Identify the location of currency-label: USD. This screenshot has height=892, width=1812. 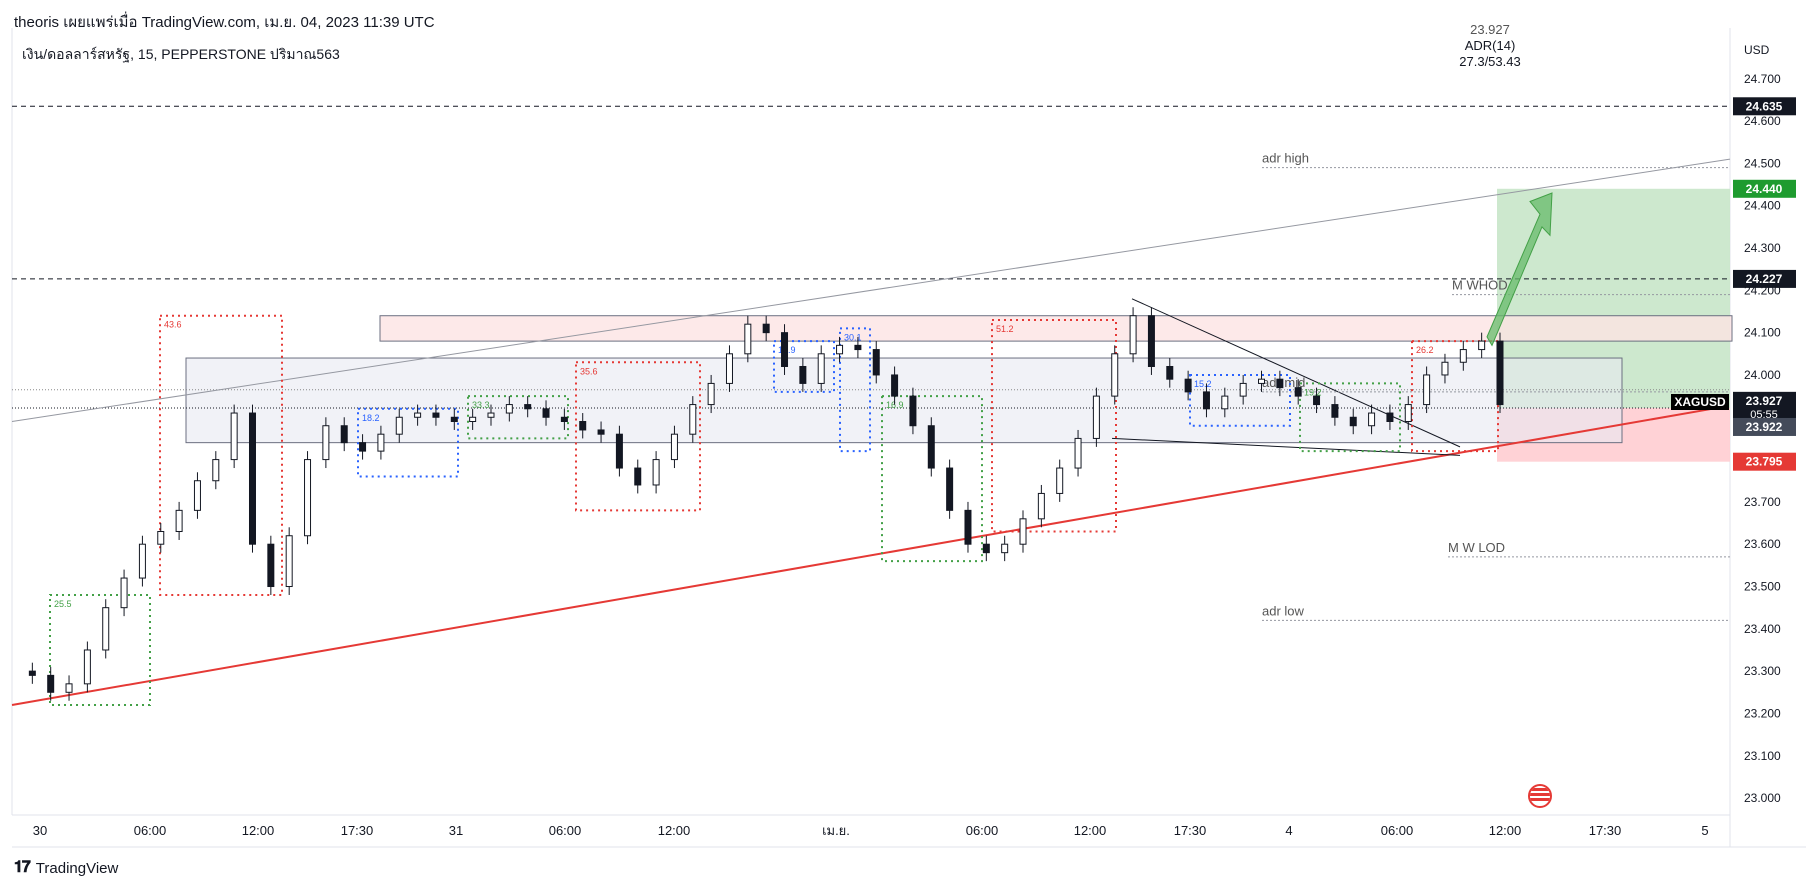
(1757, 50).